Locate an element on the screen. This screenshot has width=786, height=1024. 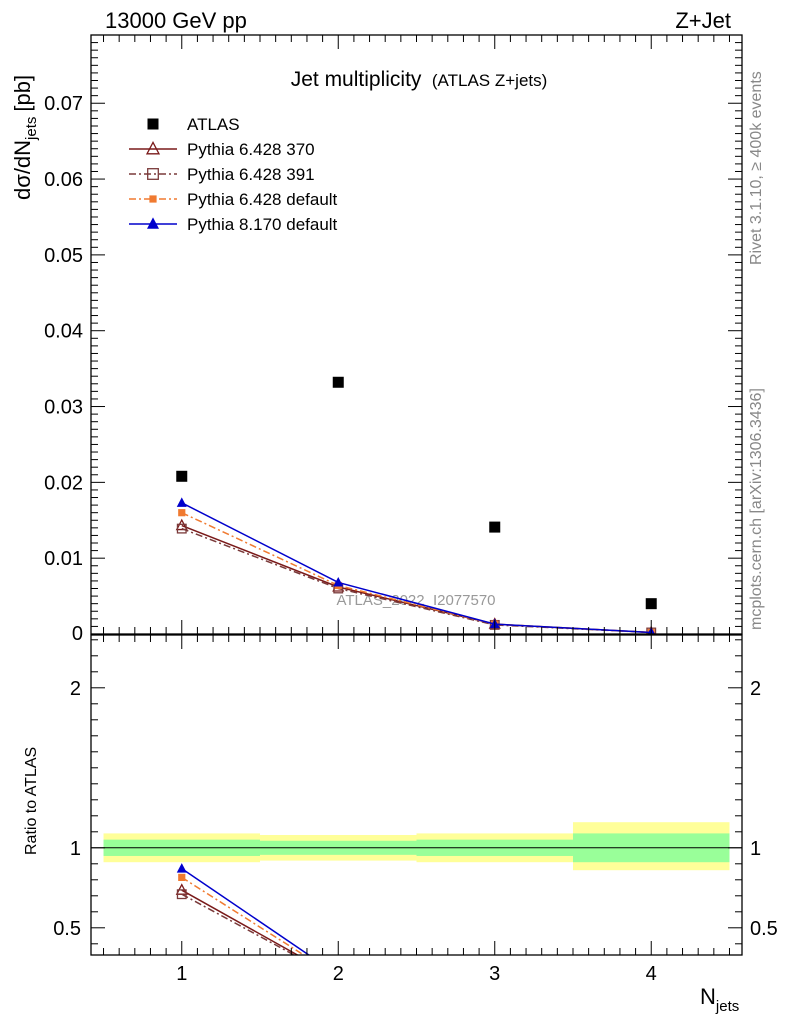
main-y-axis-label-main: dσ/dN is located at coordinates (22, 170).